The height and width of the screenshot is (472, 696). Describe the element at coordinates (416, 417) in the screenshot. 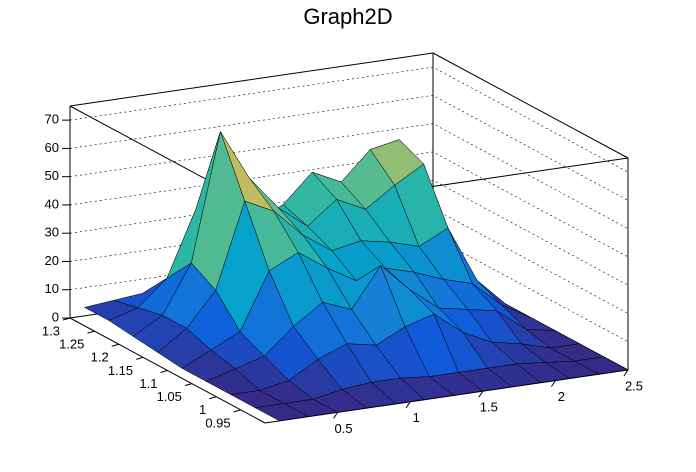

I see `x-tick-label: 1` at that location.